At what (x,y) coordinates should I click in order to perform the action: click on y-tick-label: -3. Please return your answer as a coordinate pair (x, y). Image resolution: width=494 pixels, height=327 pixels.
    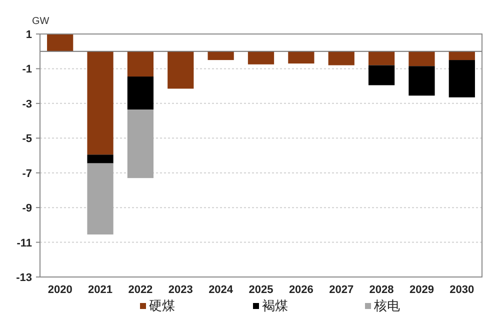
    Looking at the image, I should click on (27, 104).